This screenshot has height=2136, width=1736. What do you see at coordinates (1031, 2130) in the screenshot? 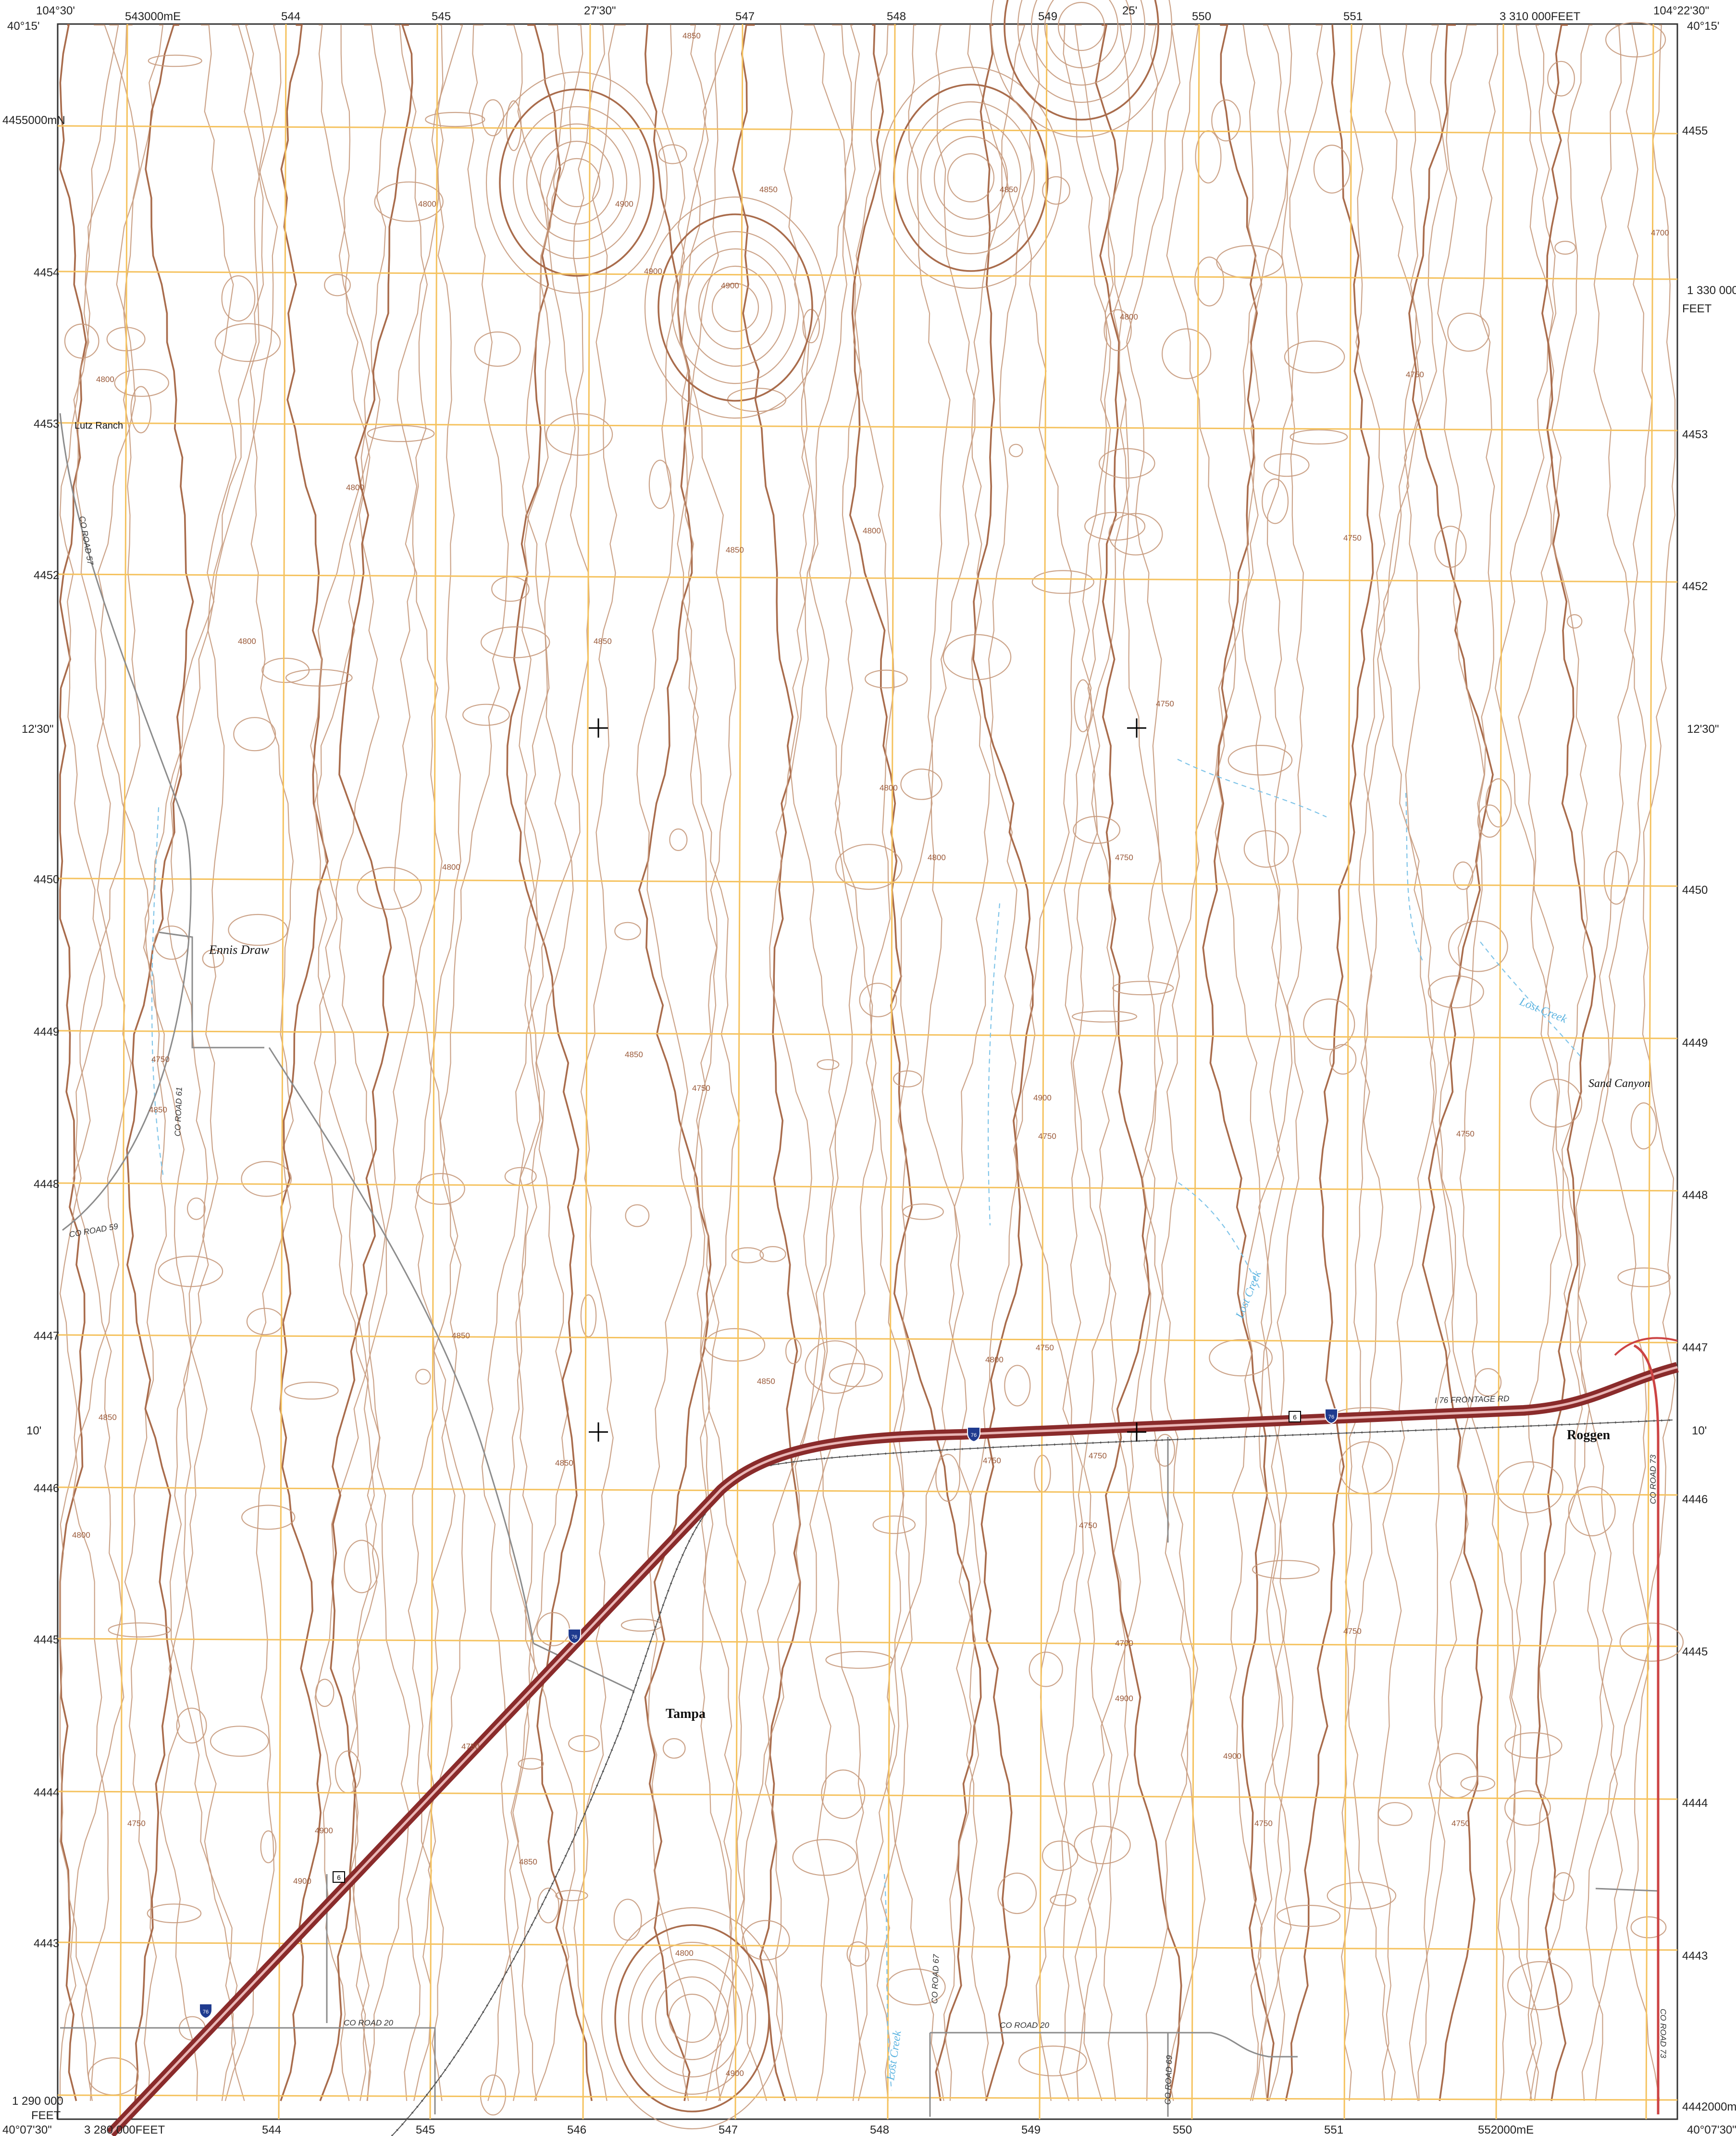
I see `bottom-tick: 549` at bounding box center [1031, 2130].